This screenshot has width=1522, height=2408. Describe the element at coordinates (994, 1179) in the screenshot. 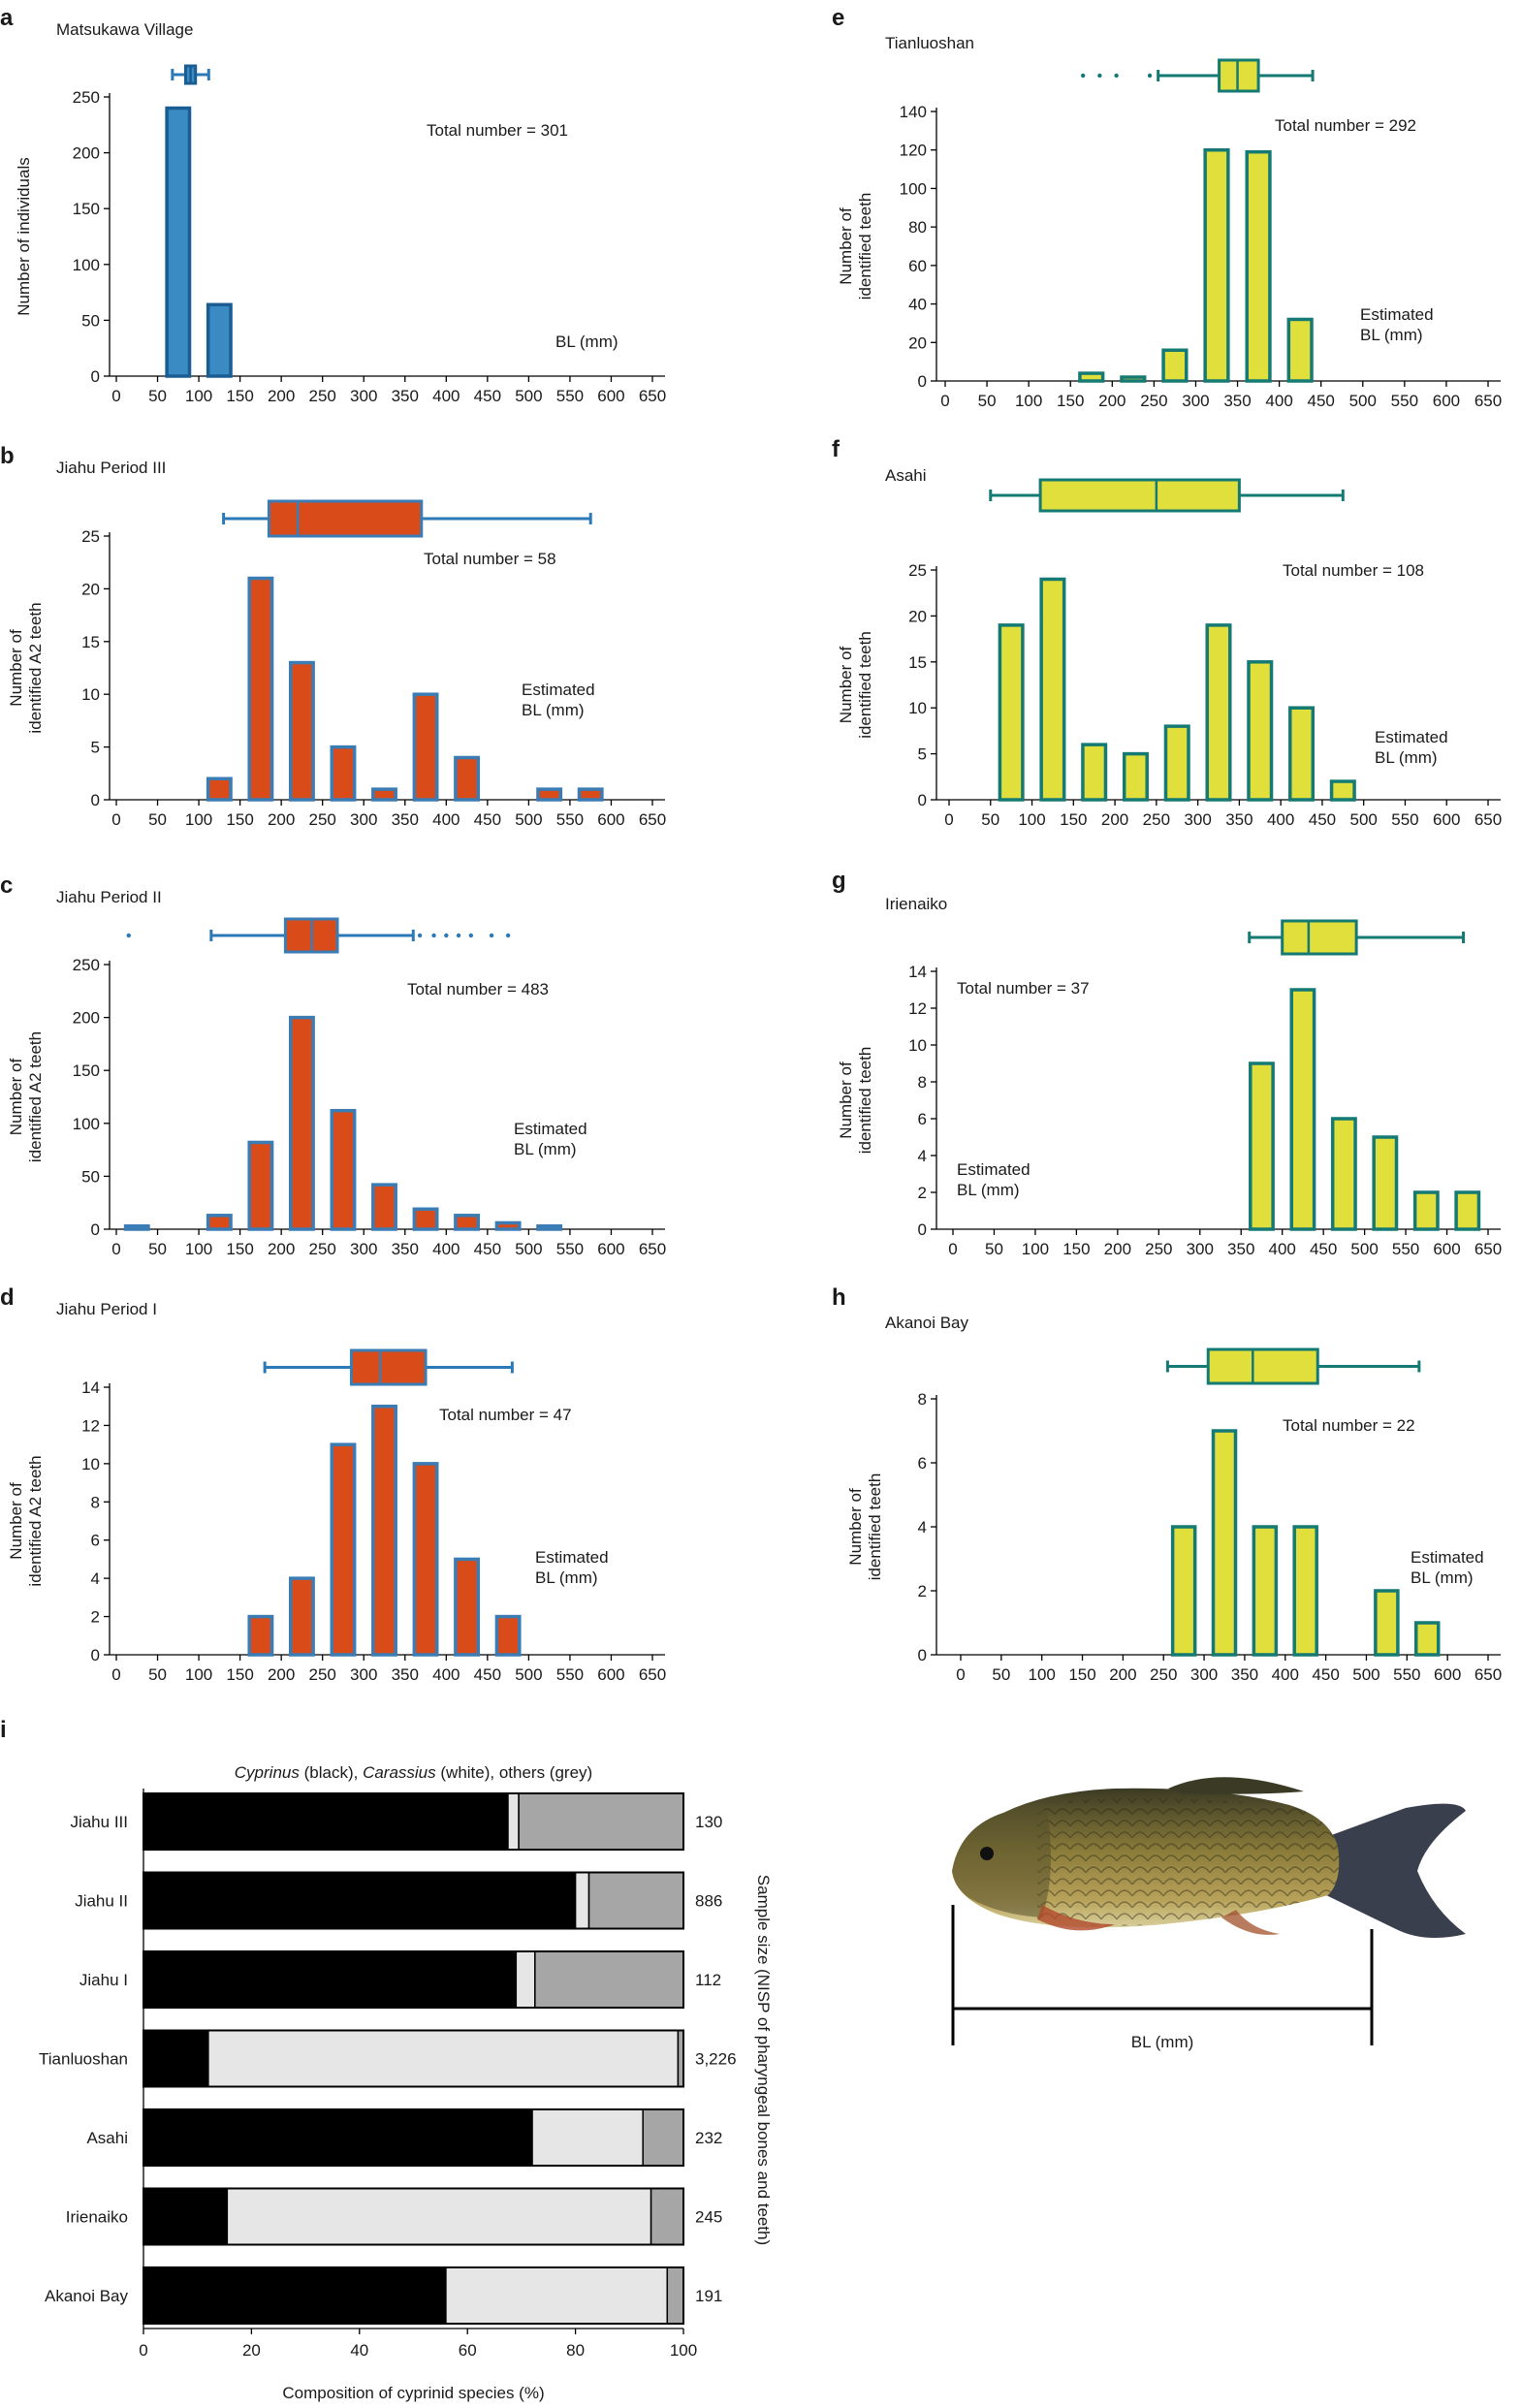

I see `x-axis-label: Estimated BL (mm)` at that location.